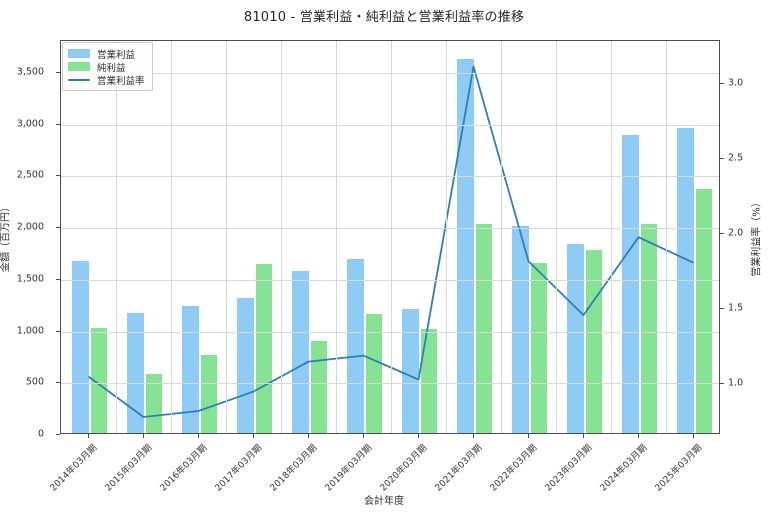 The height and width of the screenshot is (512, 768). Describe the element at coordinates (736, 158) in the screenshot. I see `y-axis-right-tick-label: 2.5` at that location.